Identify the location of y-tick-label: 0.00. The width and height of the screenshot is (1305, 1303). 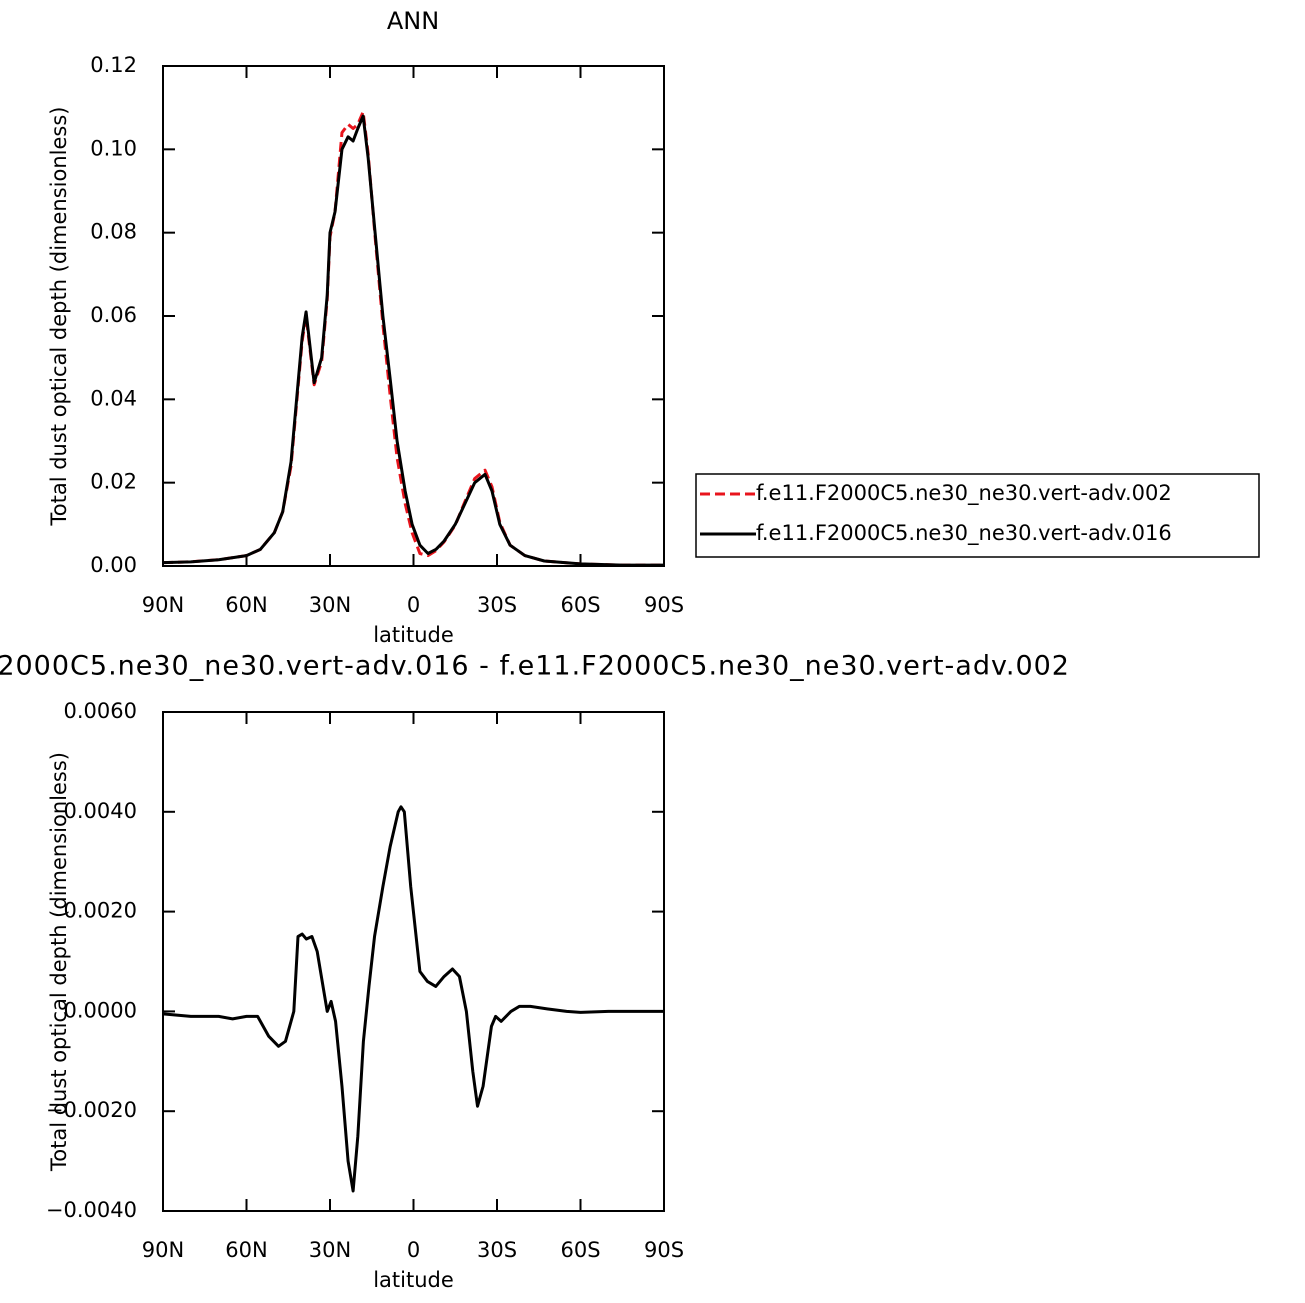
(113, 565).